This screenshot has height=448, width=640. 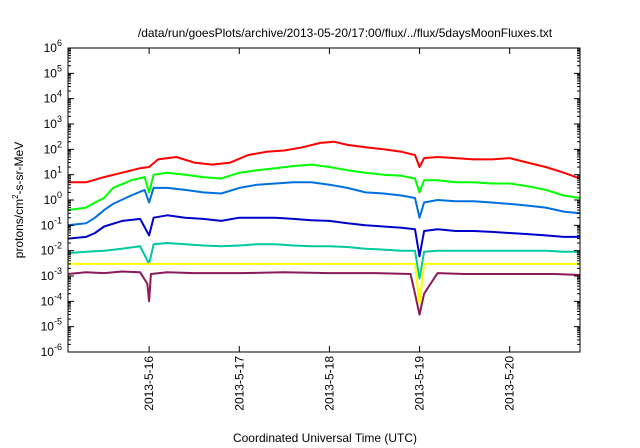 I want to click on y-tick-exponent: -6, so click(x=58, y=347).